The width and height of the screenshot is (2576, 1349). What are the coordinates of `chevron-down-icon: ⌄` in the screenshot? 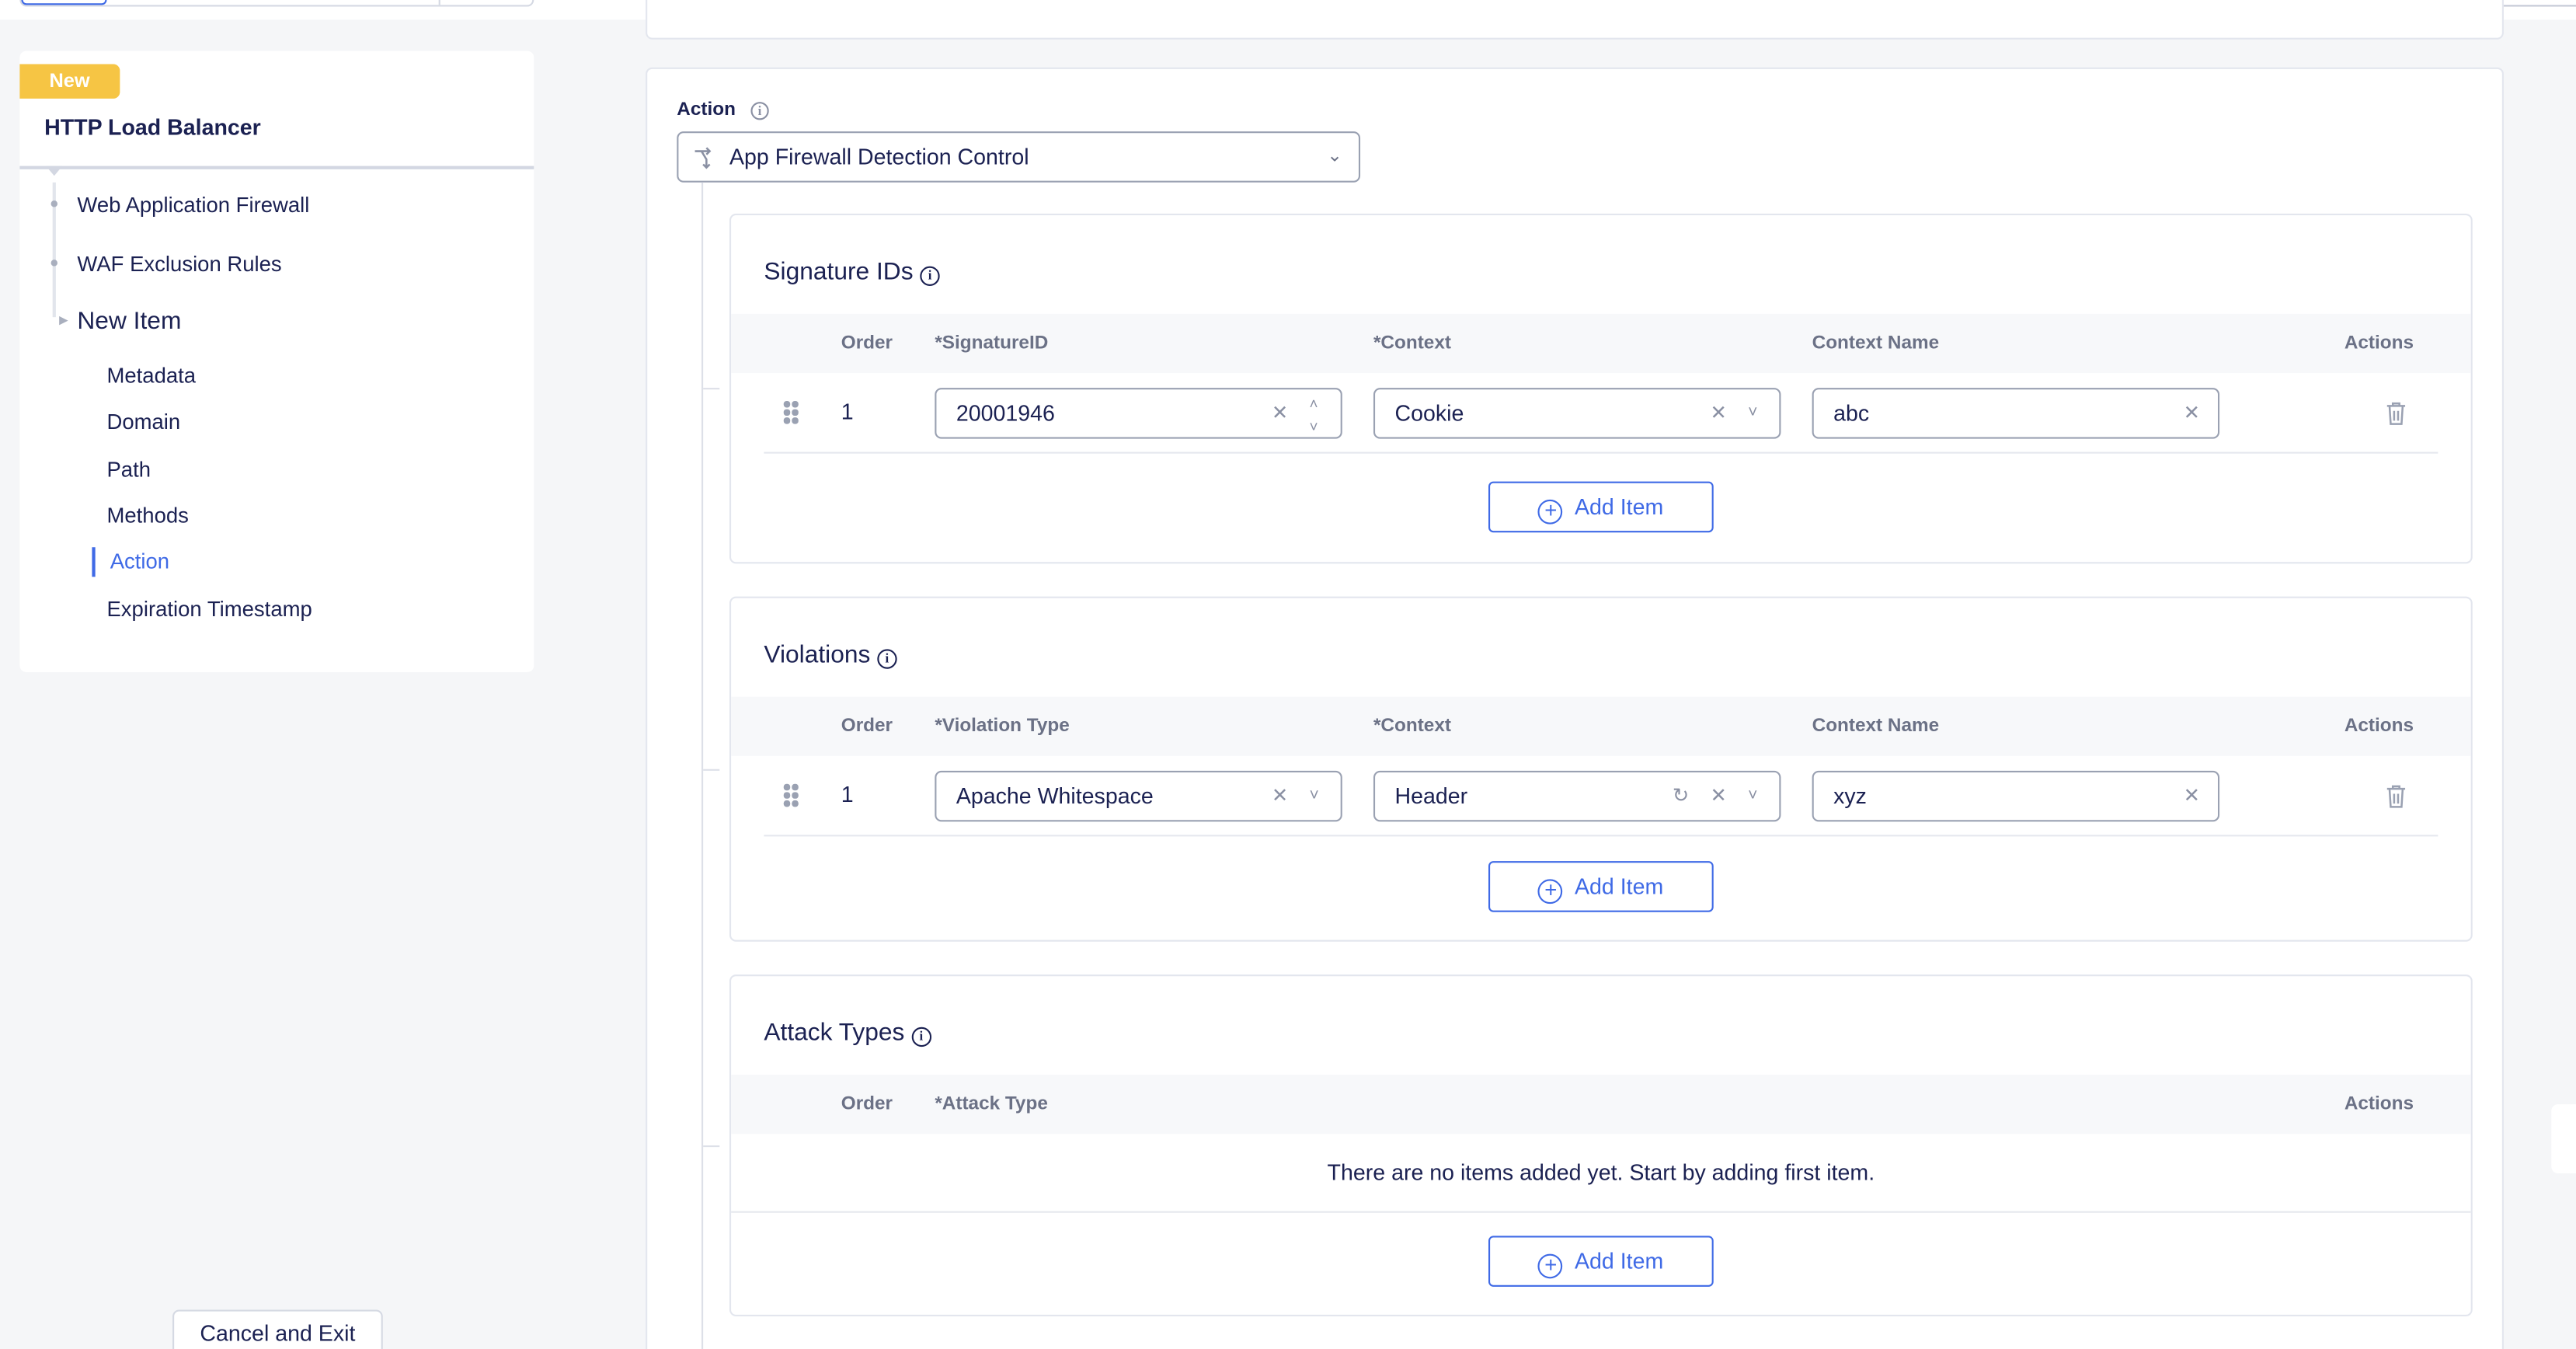 It's located at (1334, 156).